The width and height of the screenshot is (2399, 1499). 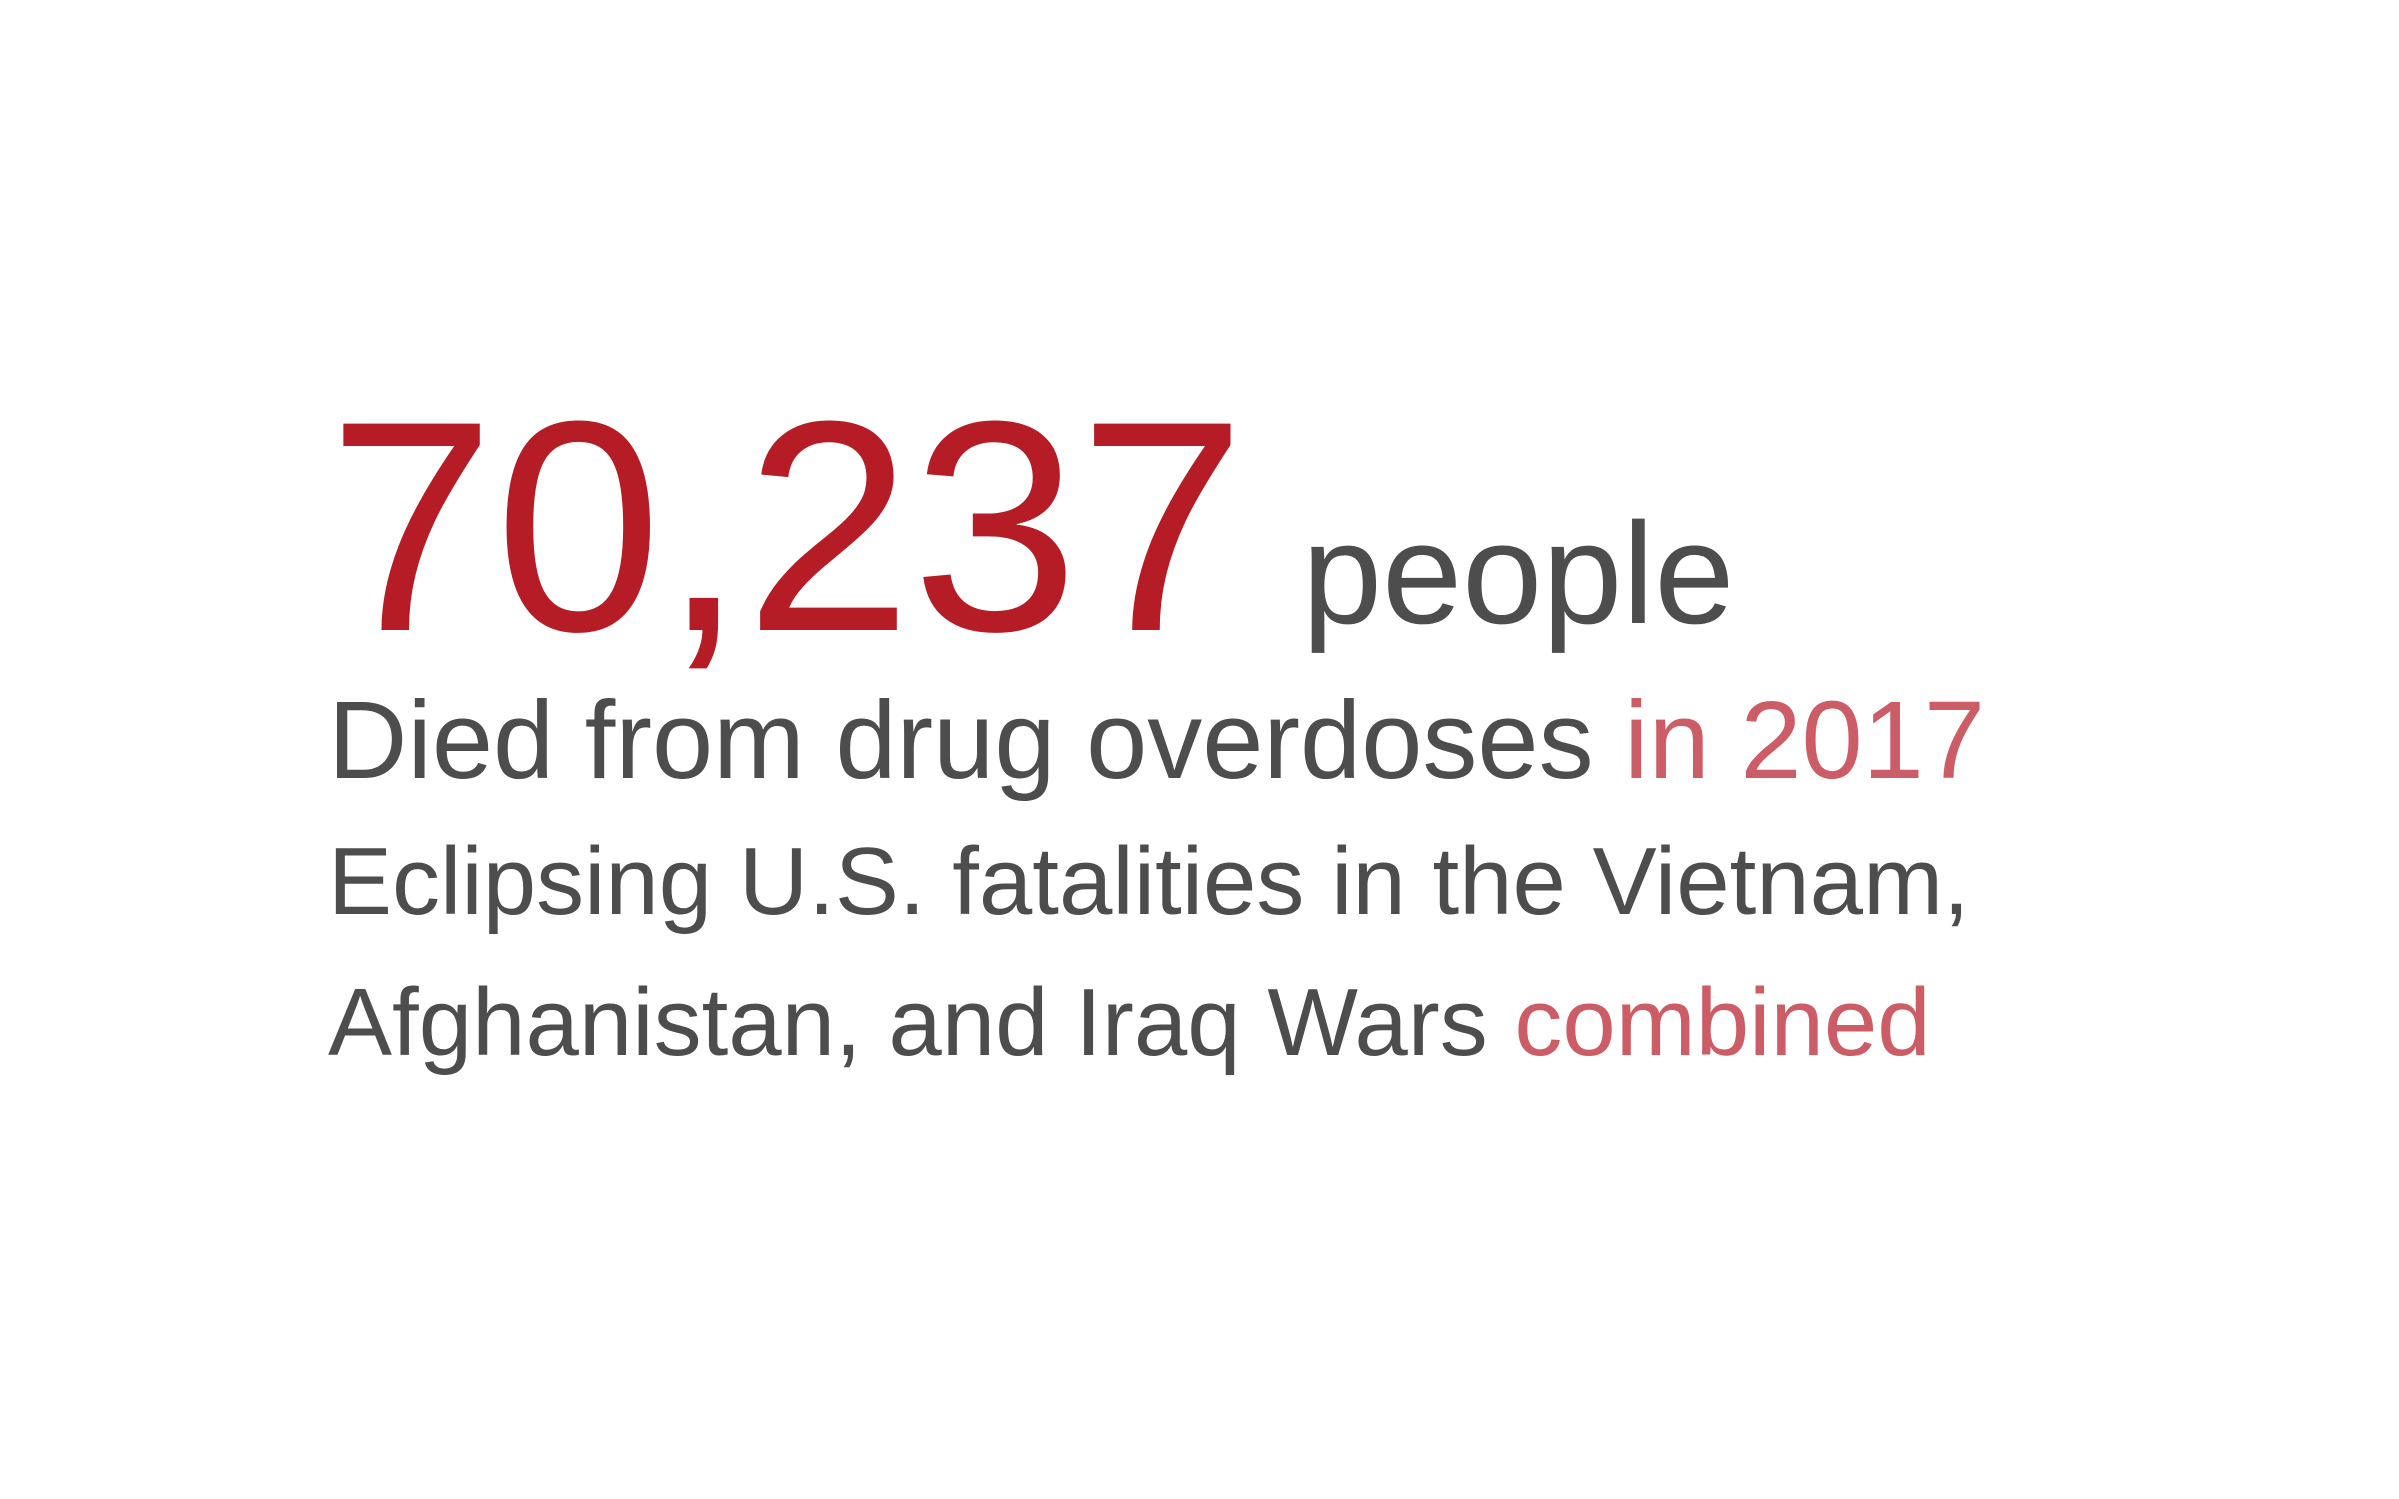 What do you see at coordinates (787, 526) in the screenshot?
I see `death-count-number: 70,237` at bounding box center [787, 526].